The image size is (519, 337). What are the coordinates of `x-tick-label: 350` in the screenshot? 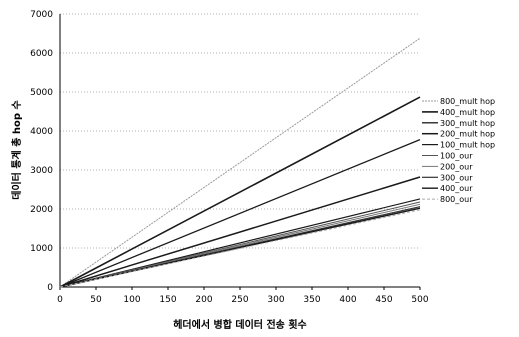 It's located at (311, 300).